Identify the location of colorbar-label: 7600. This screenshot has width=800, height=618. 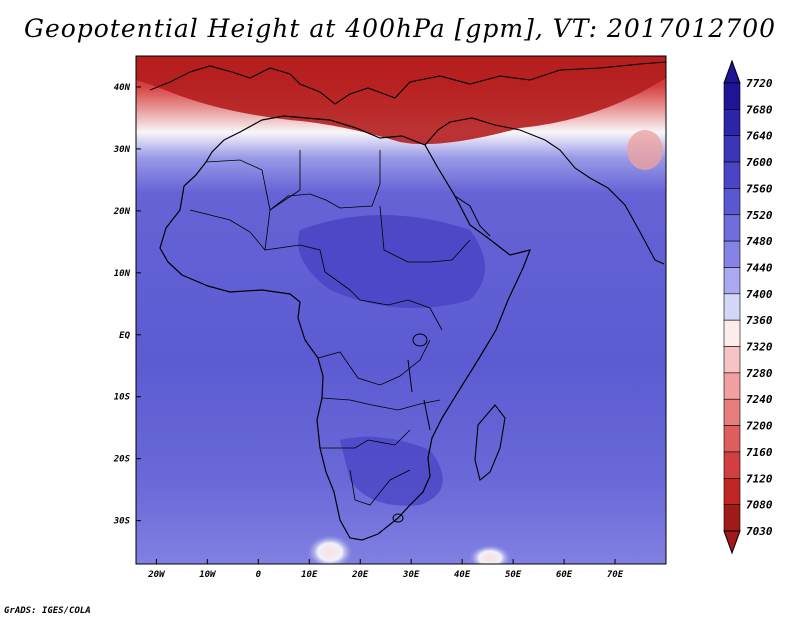
(759, 162).